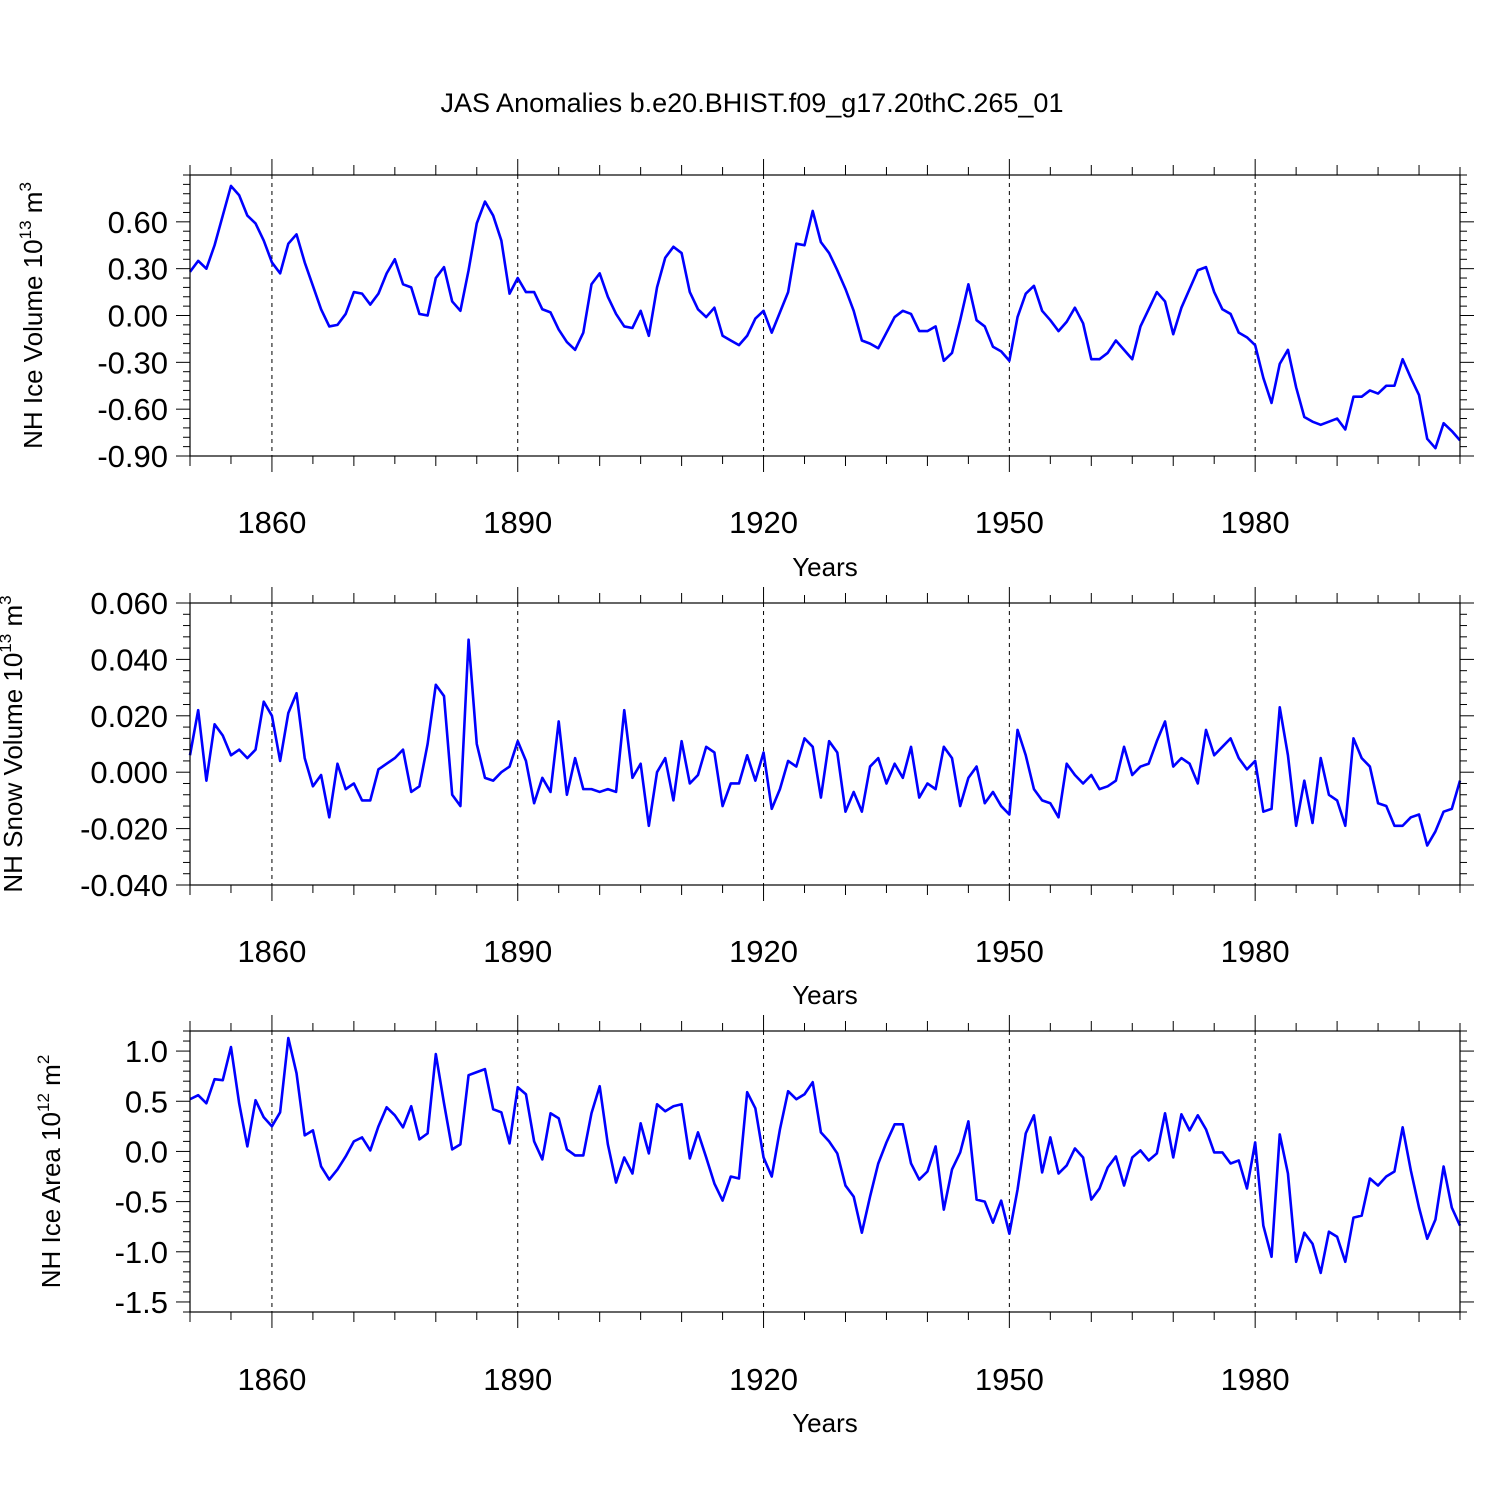  I want to click on y-tick-label: 0.060, so click(129, 603).